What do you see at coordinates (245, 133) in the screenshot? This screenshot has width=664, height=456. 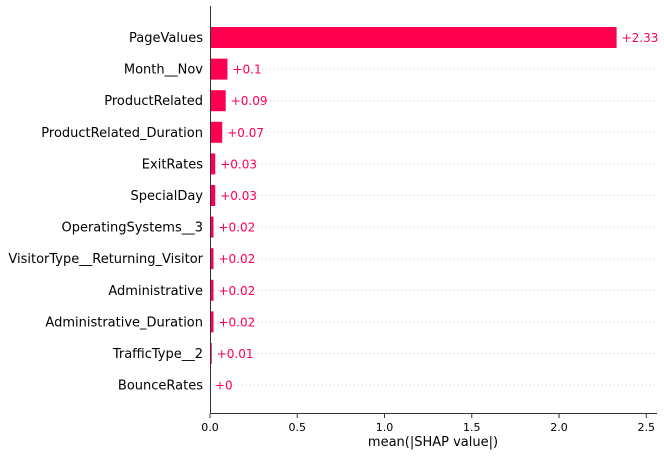 I see `value-label: +0.07` at bounding box center [245, 133].